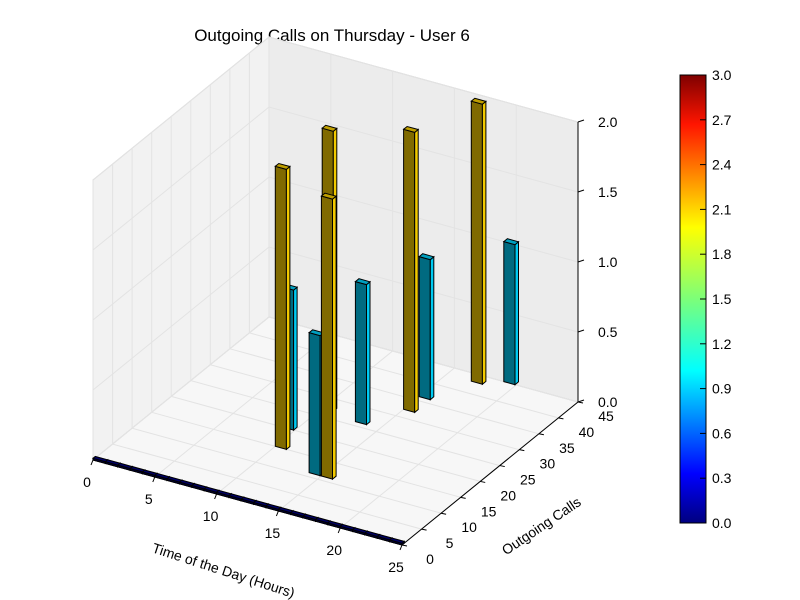 The image size is (800, 600). I want to click on colorbar-tick-label: 2.1, so click(722, 209).